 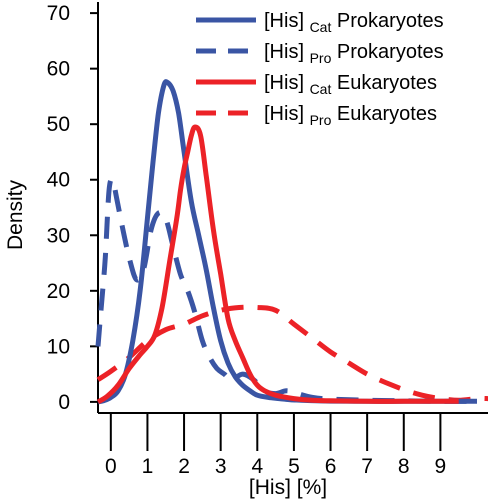 What do you see at coordinates (367, 466) in the screenshot?
I see `x-tick-label: 7` at bounding box center [367, 466].